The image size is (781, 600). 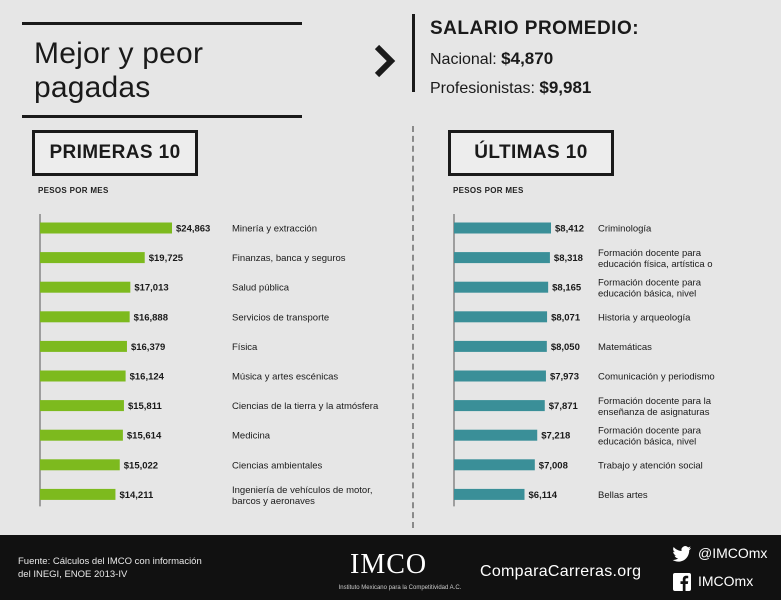 What do you see at coordinates (625, 347) in the screenshot?
I see `category-label: Matemáticas` at bounding box center [625, 347].